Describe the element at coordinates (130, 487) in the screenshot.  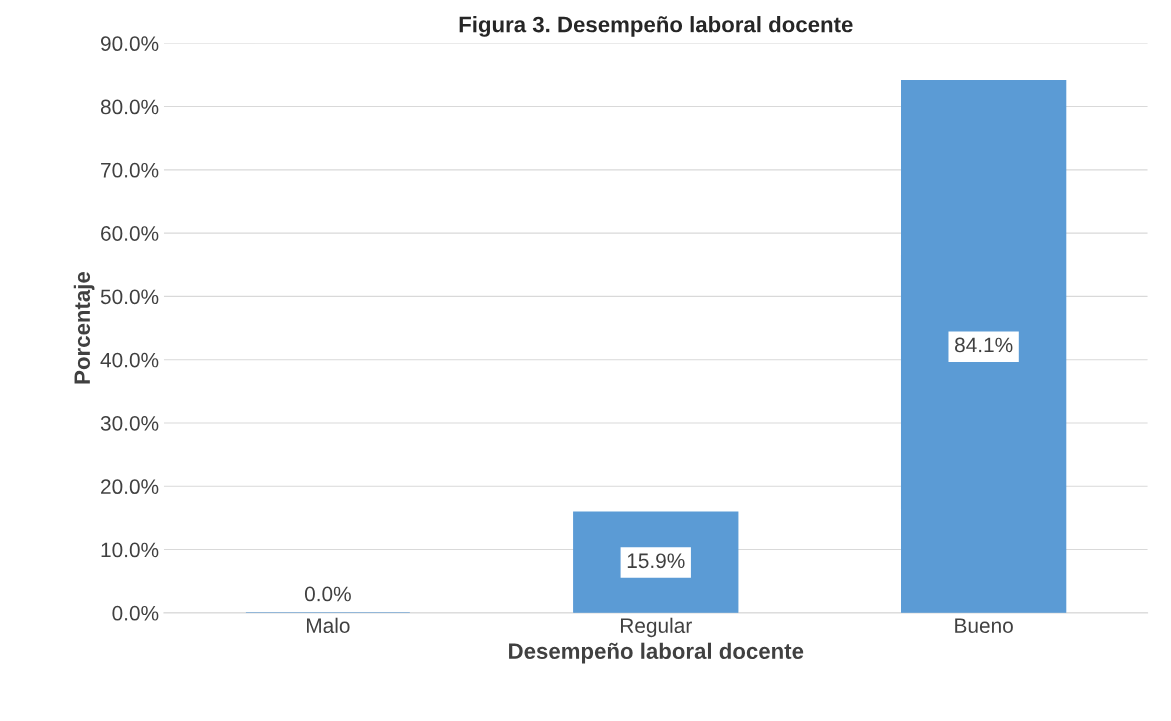
I see `y-tick-label: 20.0%` at that location.